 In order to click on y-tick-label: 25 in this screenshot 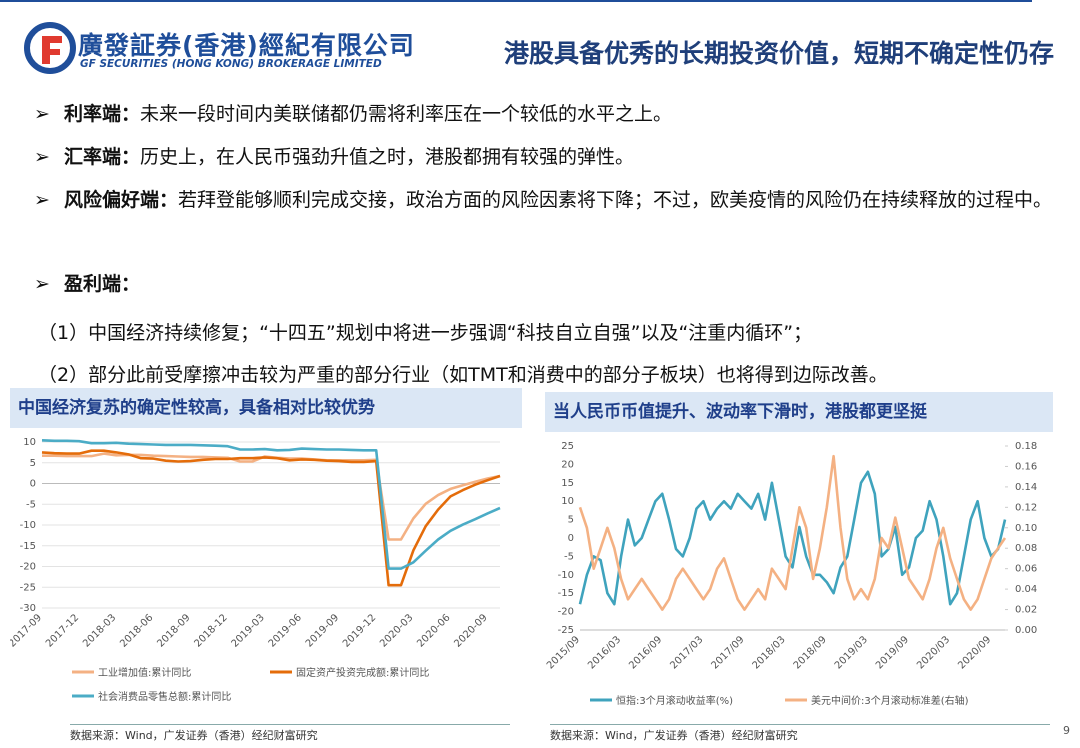, I will do `click(567, 446)`.